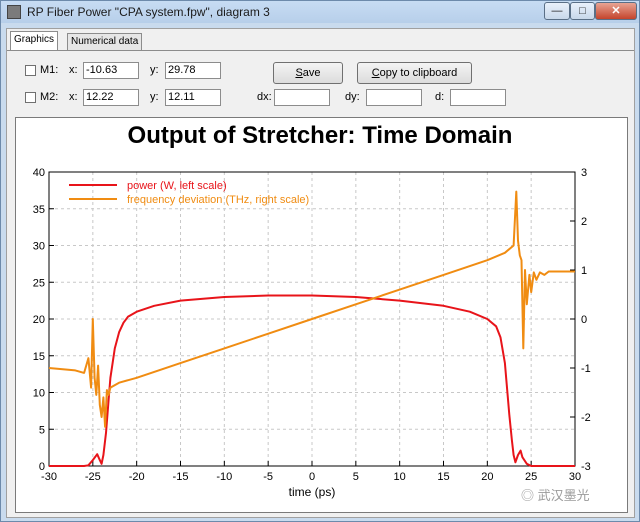 This screenshot has width=640, height=522. Describe the element at coordinates (73, 97) in the screenshot. I see `m2-x-label: x:` at that location.